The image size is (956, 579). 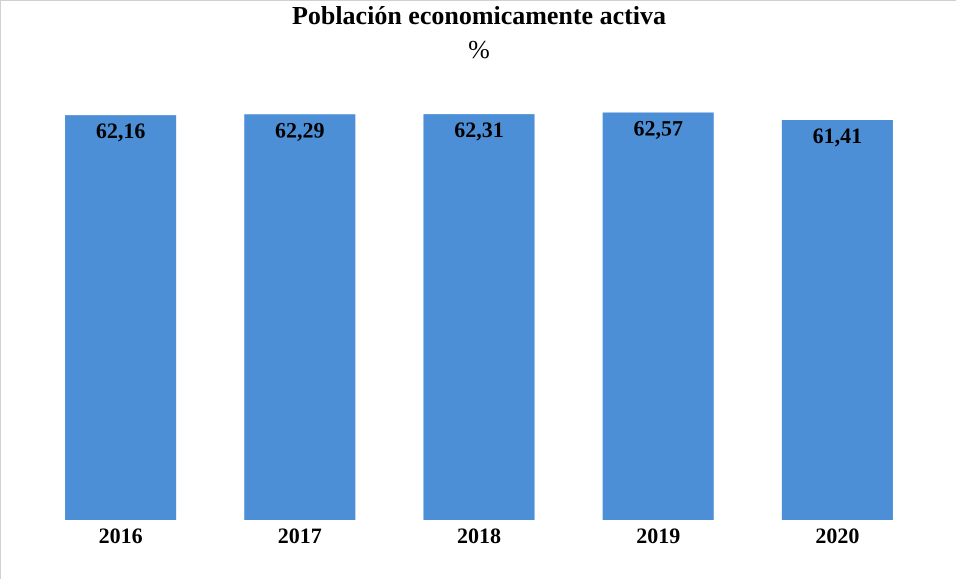 I want to click on x-tick-label: 2017, so click(x=300, y=535).